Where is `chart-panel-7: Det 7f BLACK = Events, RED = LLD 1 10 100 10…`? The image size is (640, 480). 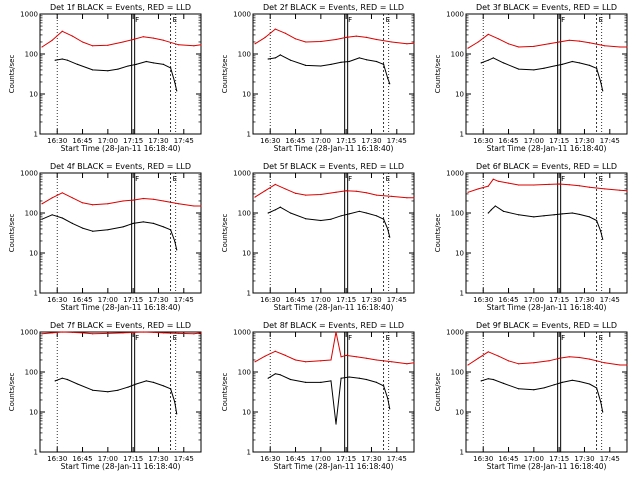
chart-panel-7: Det 7f BLACK = Events, RED = LLD 1 10 100 10… is located at coordinates (105, 396).